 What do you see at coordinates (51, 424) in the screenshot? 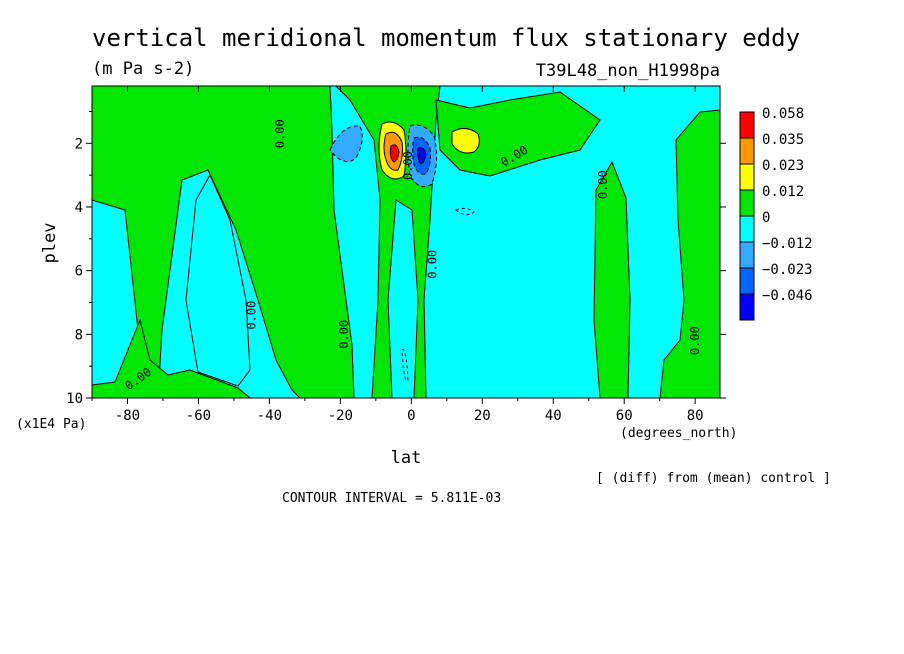
I see `y-axis-units: (x1E4 Pa)` at bounding box center [51, 424].